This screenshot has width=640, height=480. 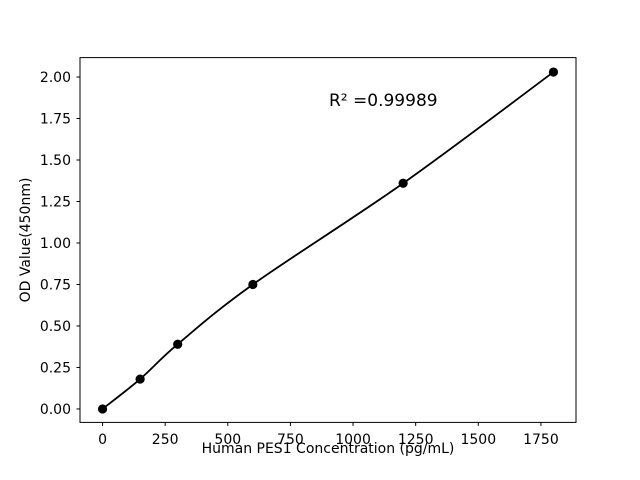 What do you see at coordinates (102, 440) in the screenshot?
I see `x-tick-label: 0` at bounding box center [102, 440].